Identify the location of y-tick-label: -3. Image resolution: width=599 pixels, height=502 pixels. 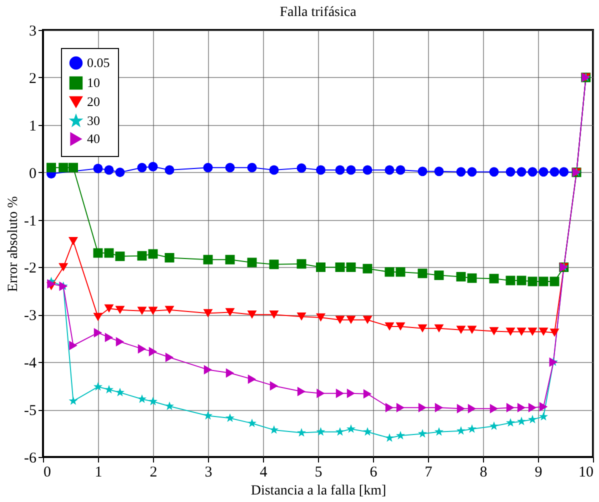
(30, 316).